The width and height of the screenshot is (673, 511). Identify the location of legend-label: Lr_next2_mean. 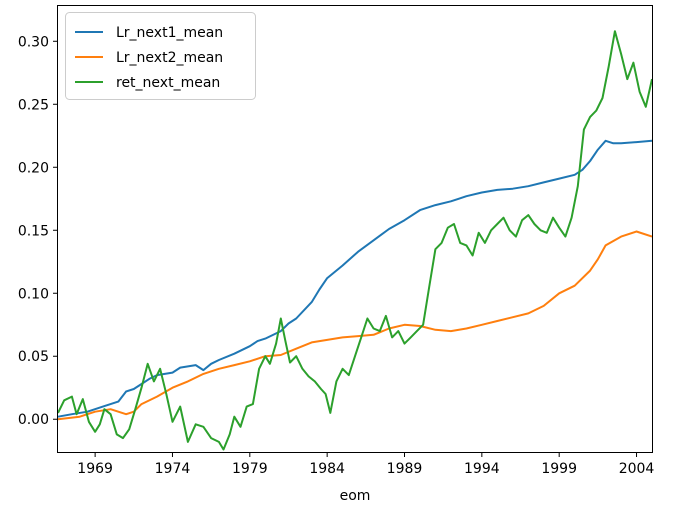
(169, 58).